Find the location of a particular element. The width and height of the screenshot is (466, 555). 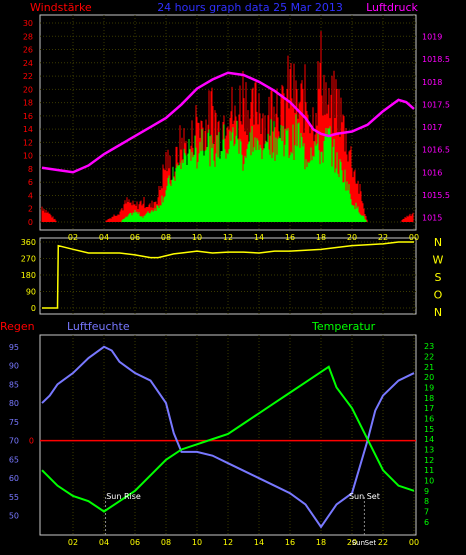

time-tick-label-bottom: 06 is located at coordinates (135, 542).